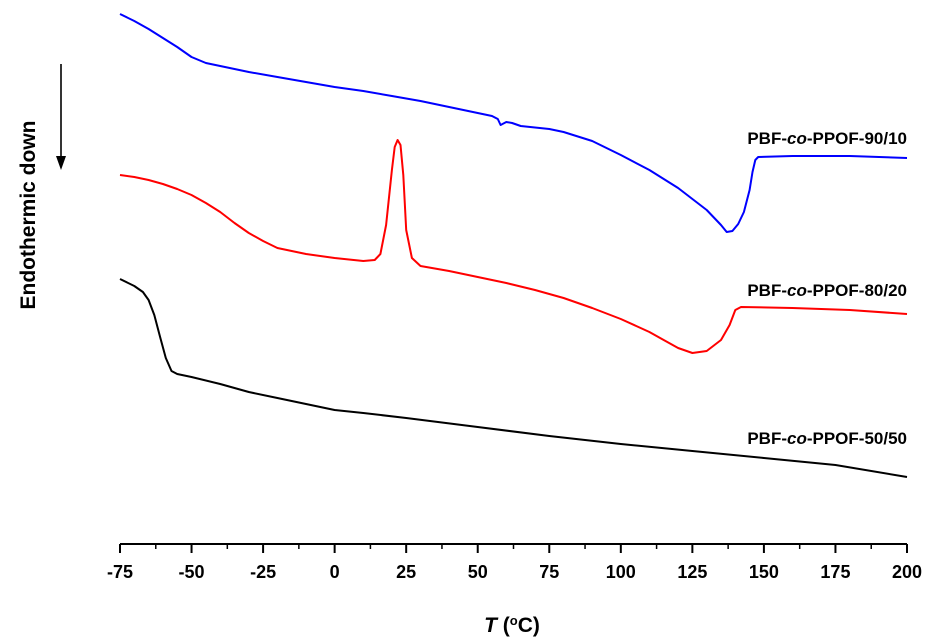  What do you see at coordinates (61, 117) in the screenshot?
I see `endothermic-arrow-icon` at bounding box center [61, 117].